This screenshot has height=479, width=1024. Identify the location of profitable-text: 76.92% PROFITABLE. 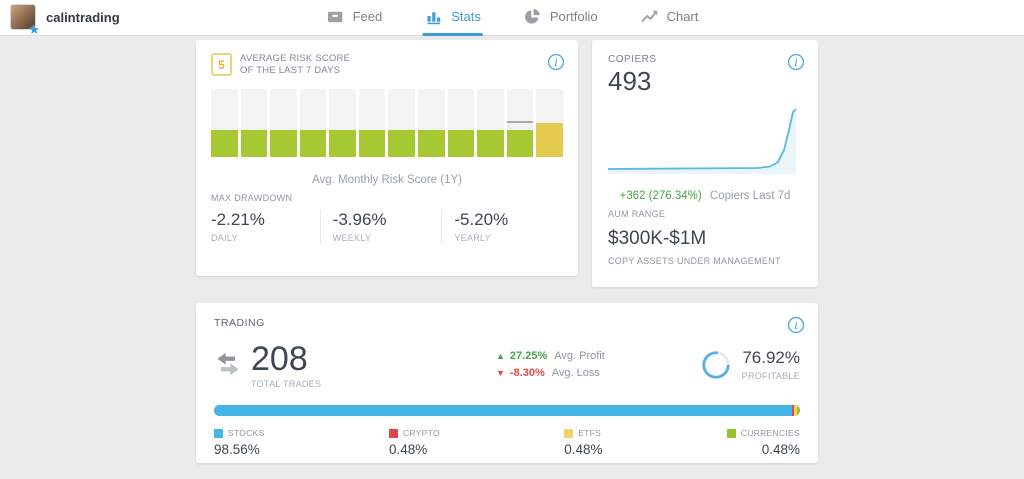
(771, 364).